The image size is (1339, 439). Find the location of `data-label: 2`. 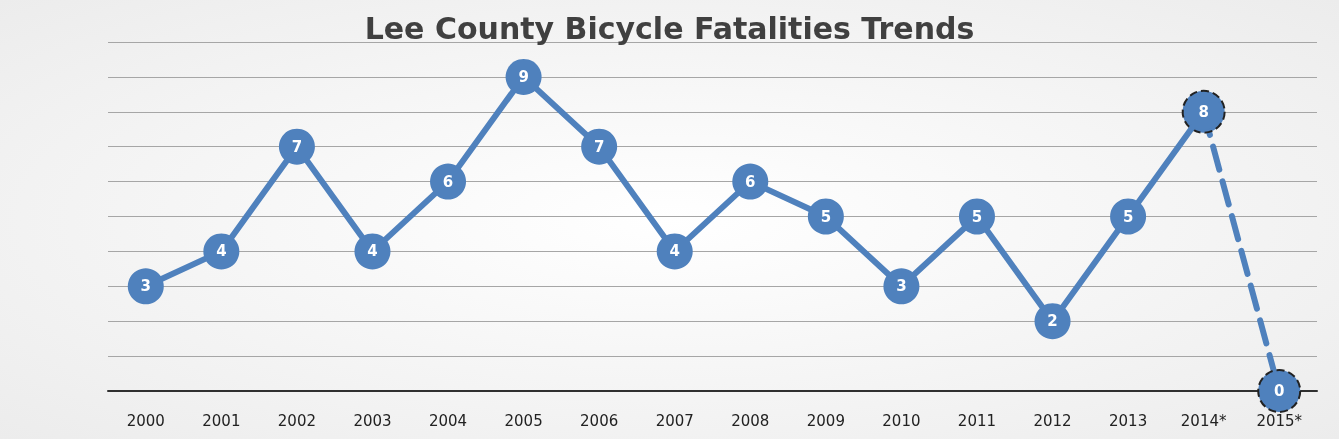

data-label: 2 is located at coordinates (1052, 321).